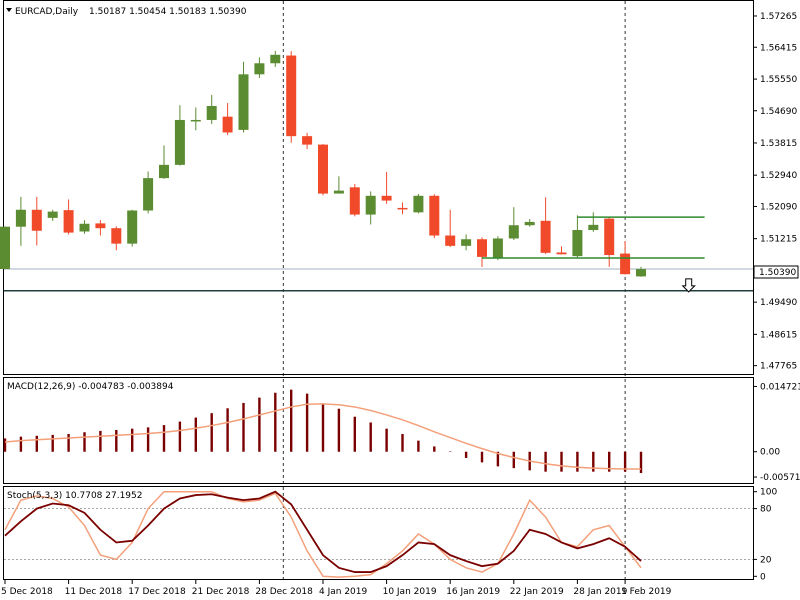 This screenshot has width=800, height=600. I want to click on price-tick-label: 1.52940, so click(778, 176).